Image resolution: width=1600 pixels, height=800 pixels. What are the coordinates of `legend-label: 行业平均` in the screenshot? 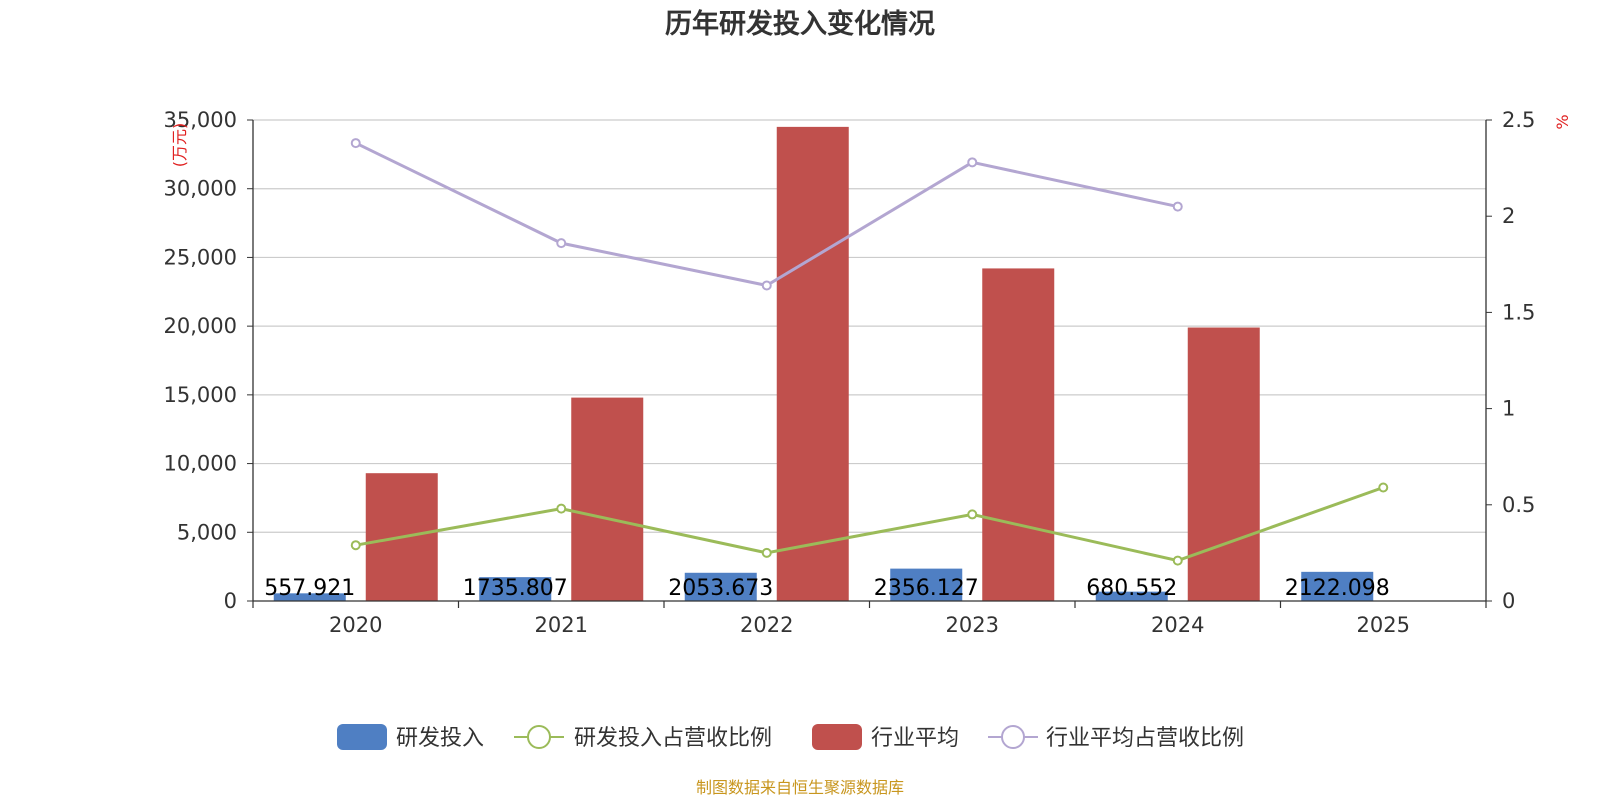 It's located at (915, 738).